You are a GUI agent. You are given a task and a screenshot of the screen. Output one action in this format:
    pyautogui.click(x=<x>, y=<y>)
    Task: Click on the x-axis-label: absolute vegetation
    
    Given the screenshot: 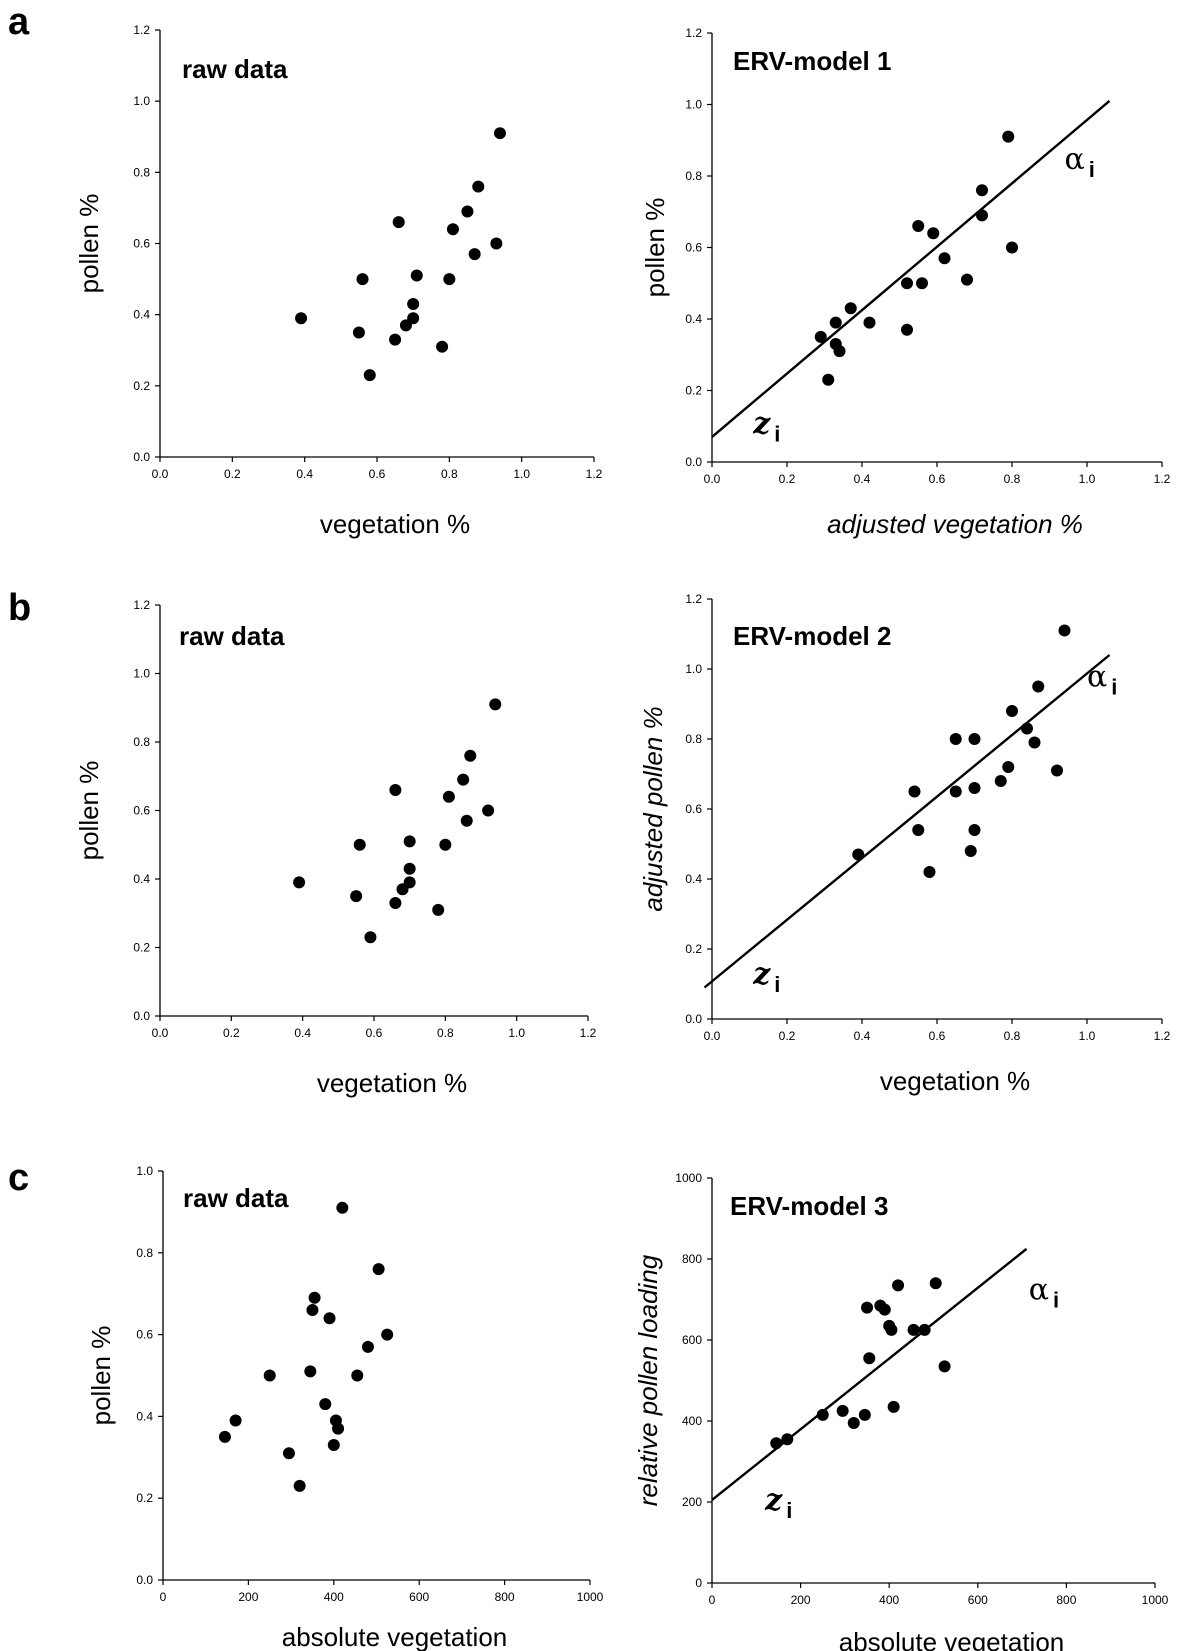 What is the action you would take?
    pyautogui.click(x=395, y=1636)
    